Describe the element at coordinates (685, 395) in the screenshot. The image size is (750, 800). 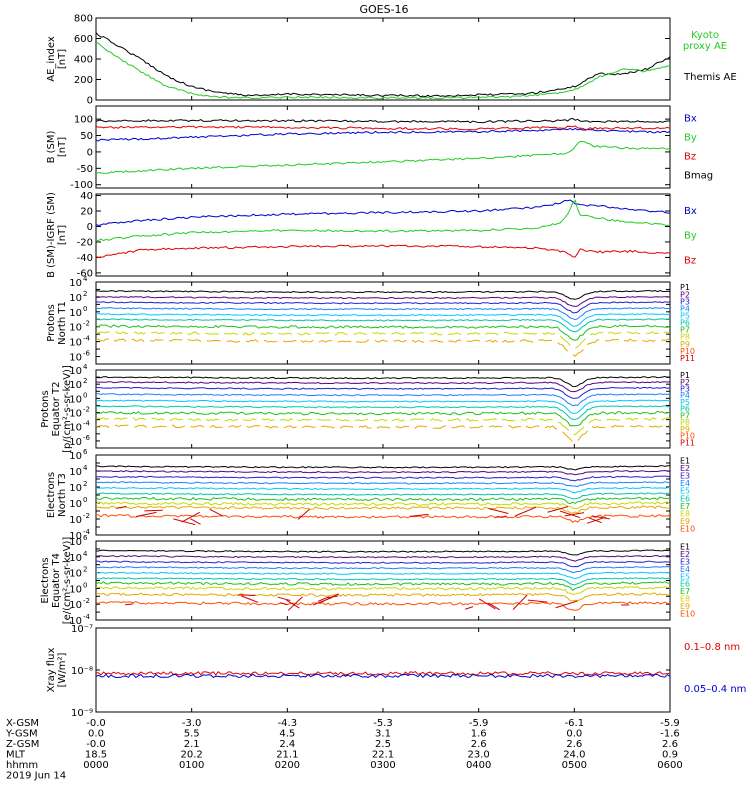
I see `legend-entry: P4` at that location.